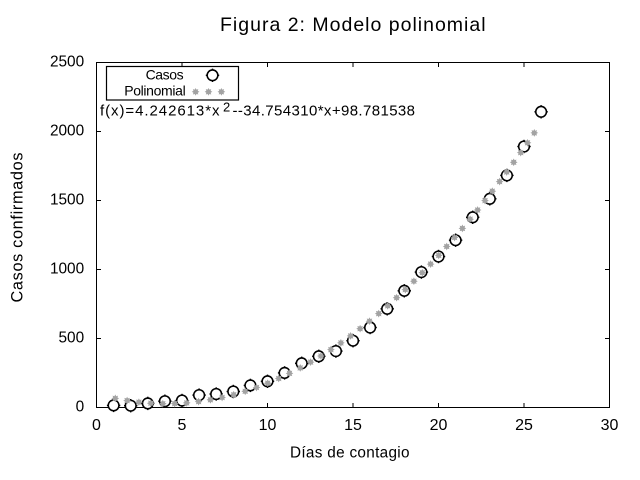  Describe the element at coordinates (67, 130) in the screenshot. I see `svg-text: 2000` at that location.